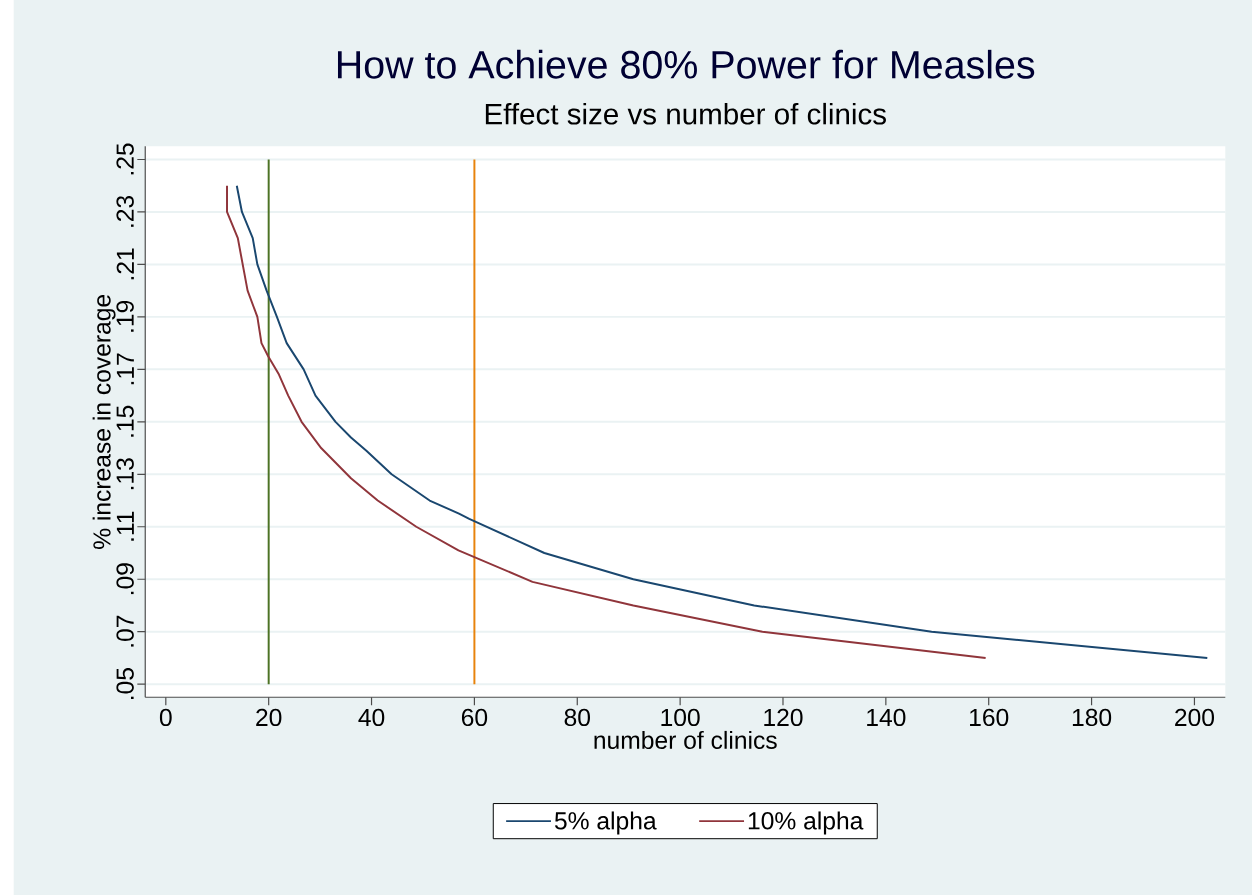 Image resolution: width=1252 pixels, height=895 pixels. What do you see at coordinates (680, 717) in the screenshot?
I see `x-tick-label: 100` at bounding box center [680, 717].